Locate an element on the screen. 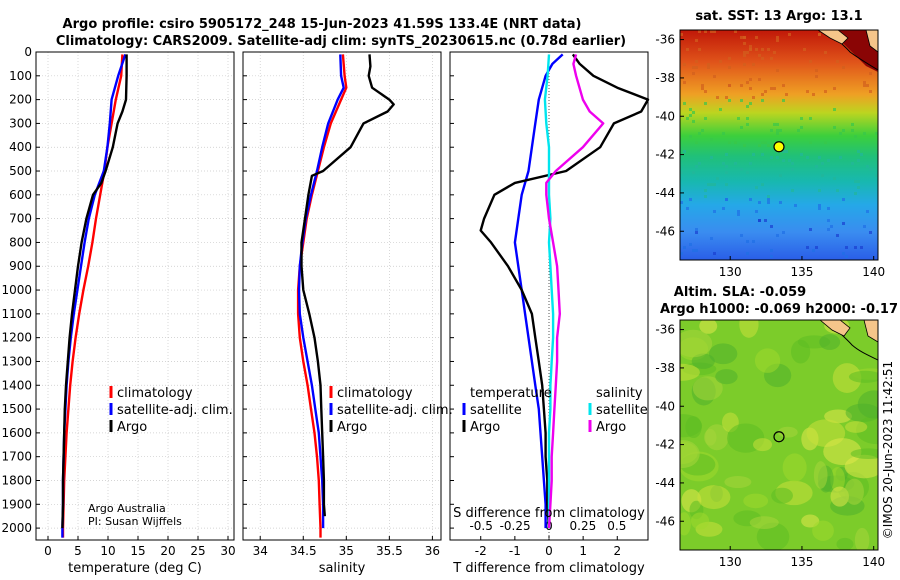 This screenshot has height=580, width=900. x-tick-label: 10 is located at coordinates (107, 551).